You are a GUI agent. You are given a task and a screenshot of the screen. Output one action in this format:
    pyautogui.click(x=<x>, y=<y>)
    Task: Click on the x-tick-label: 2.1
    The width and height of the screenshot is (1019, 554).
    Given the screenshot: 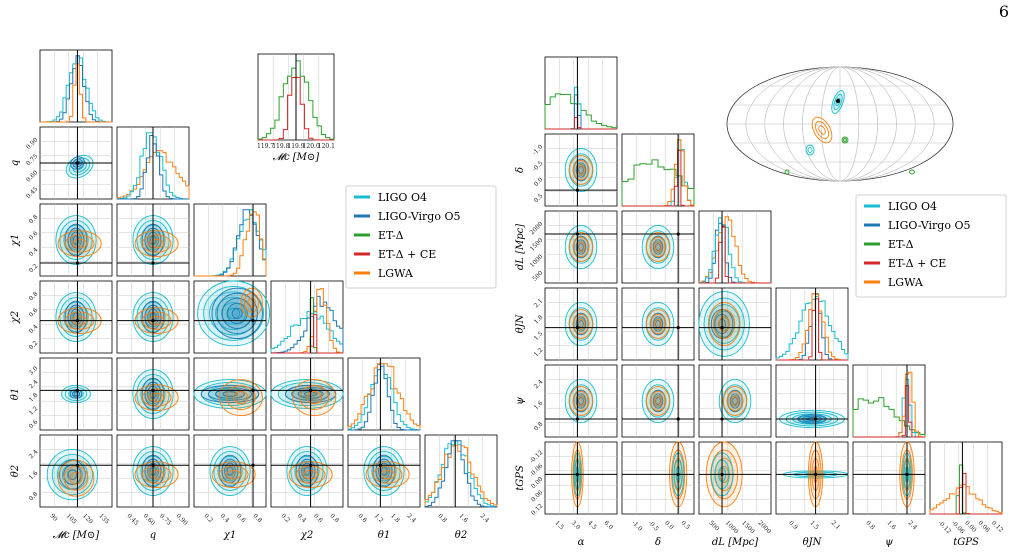 What is the action you would take?
    pyautogui.click(x=836, y=525)
    